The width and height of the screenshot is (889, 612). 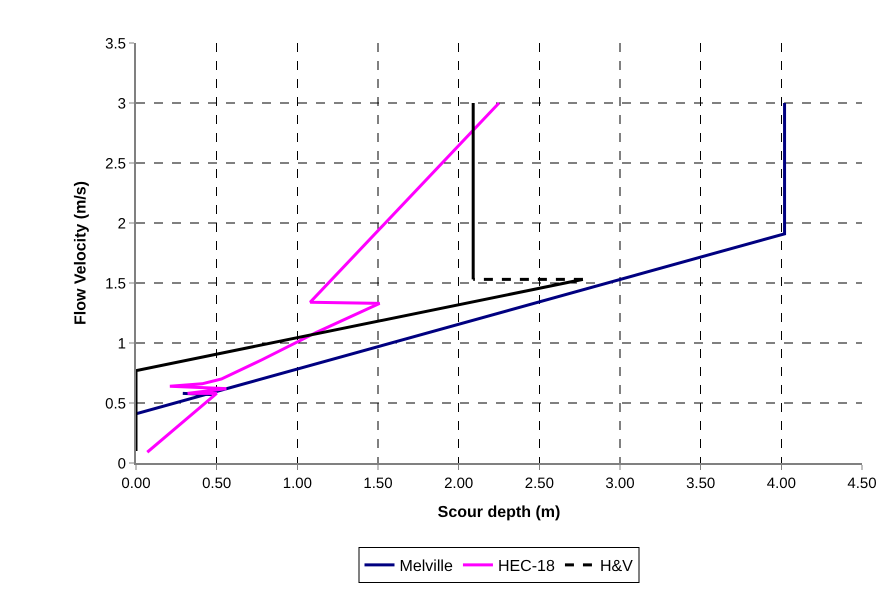 I want to click on x-tick-label: 1.50, so click(x=378, y=483).